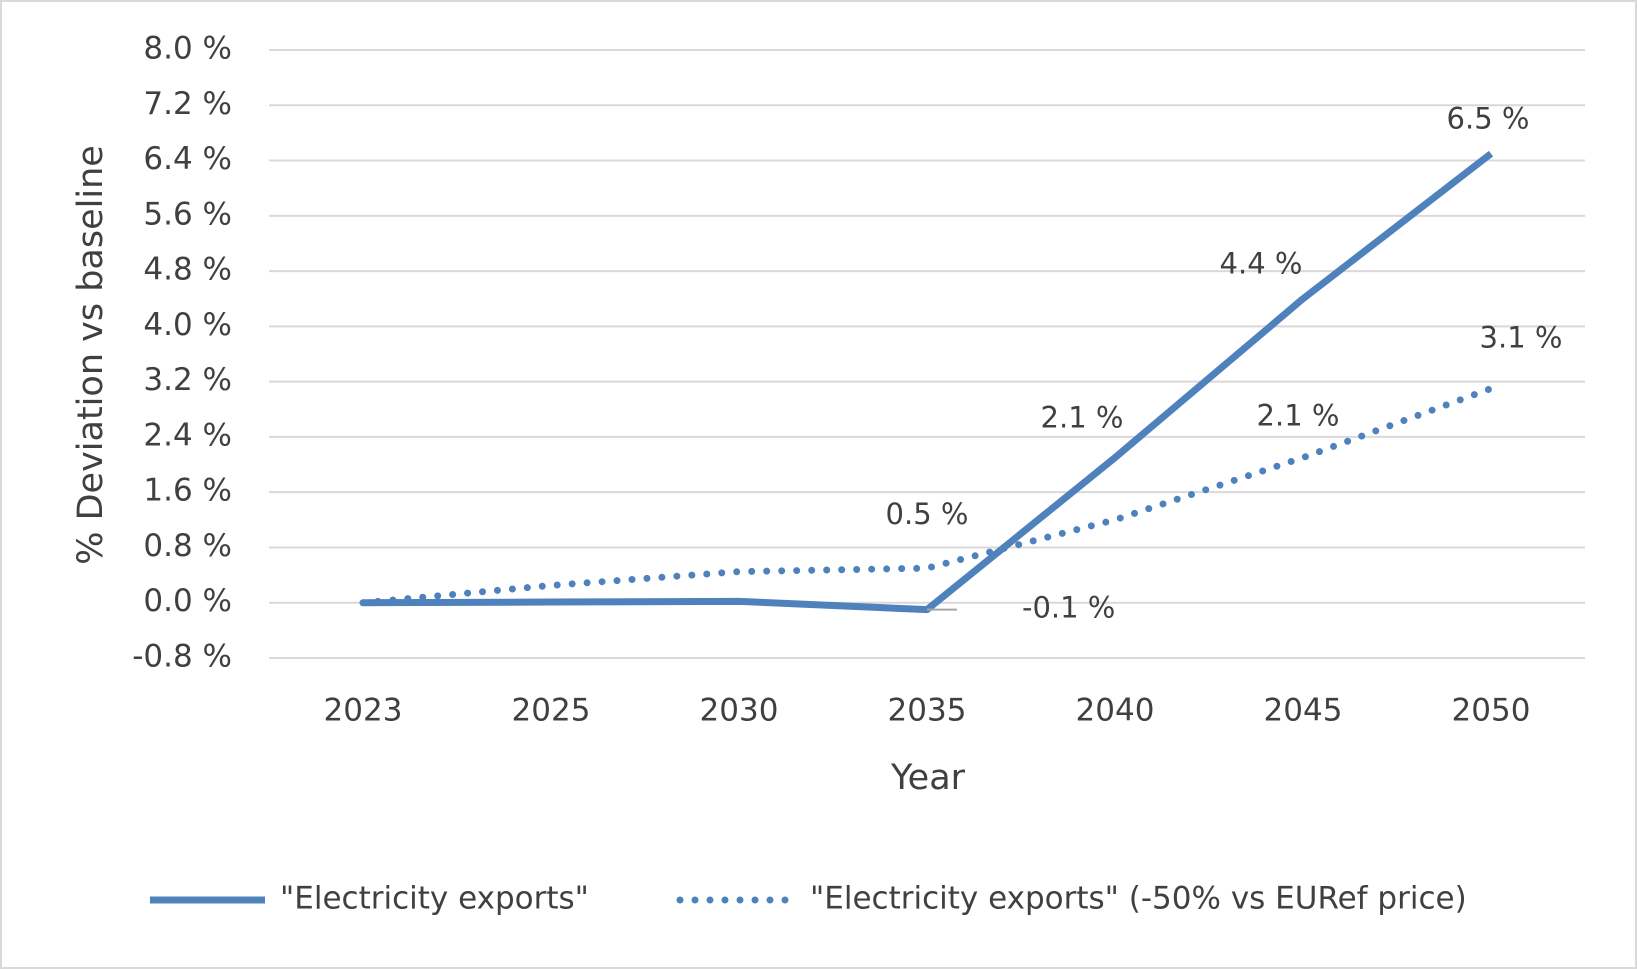 The height and width of the screenshot is (969, 1637). Describe the element at coordinates (551, 711) in the screenshot. I see `x-tick-label: 2025` at that location.